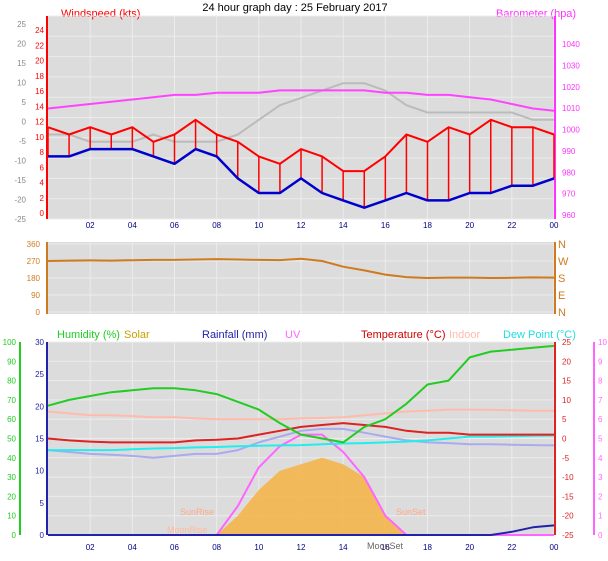  What do you see at coordinates (600, 496) in the screenshot?
I see `uv-tick-label: 2` at bounding box center [600, 496].